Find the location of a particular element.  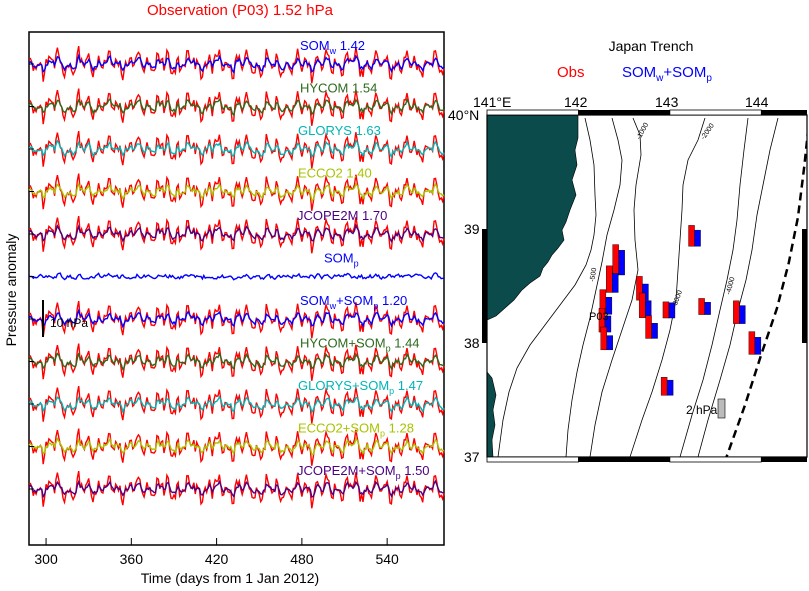

series-label-6: SOMp is located at coordinates (341, 260).